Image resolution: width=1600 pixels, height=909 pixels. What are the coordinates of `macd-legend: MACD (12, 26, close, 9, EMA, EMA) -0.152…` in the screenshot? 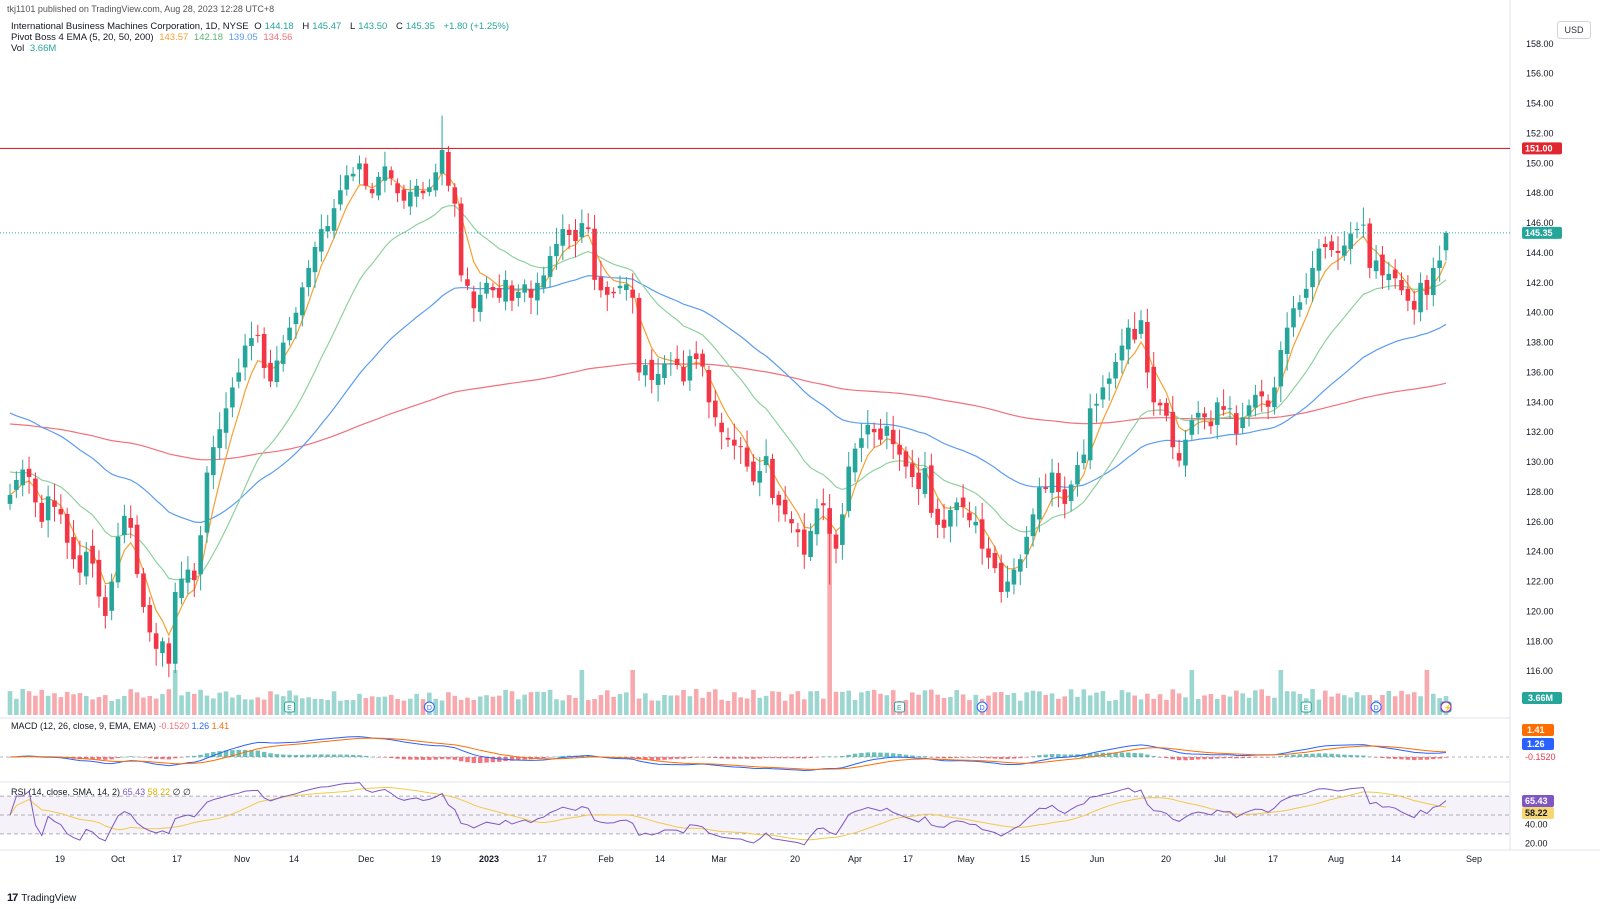 It's located at (120, 726).